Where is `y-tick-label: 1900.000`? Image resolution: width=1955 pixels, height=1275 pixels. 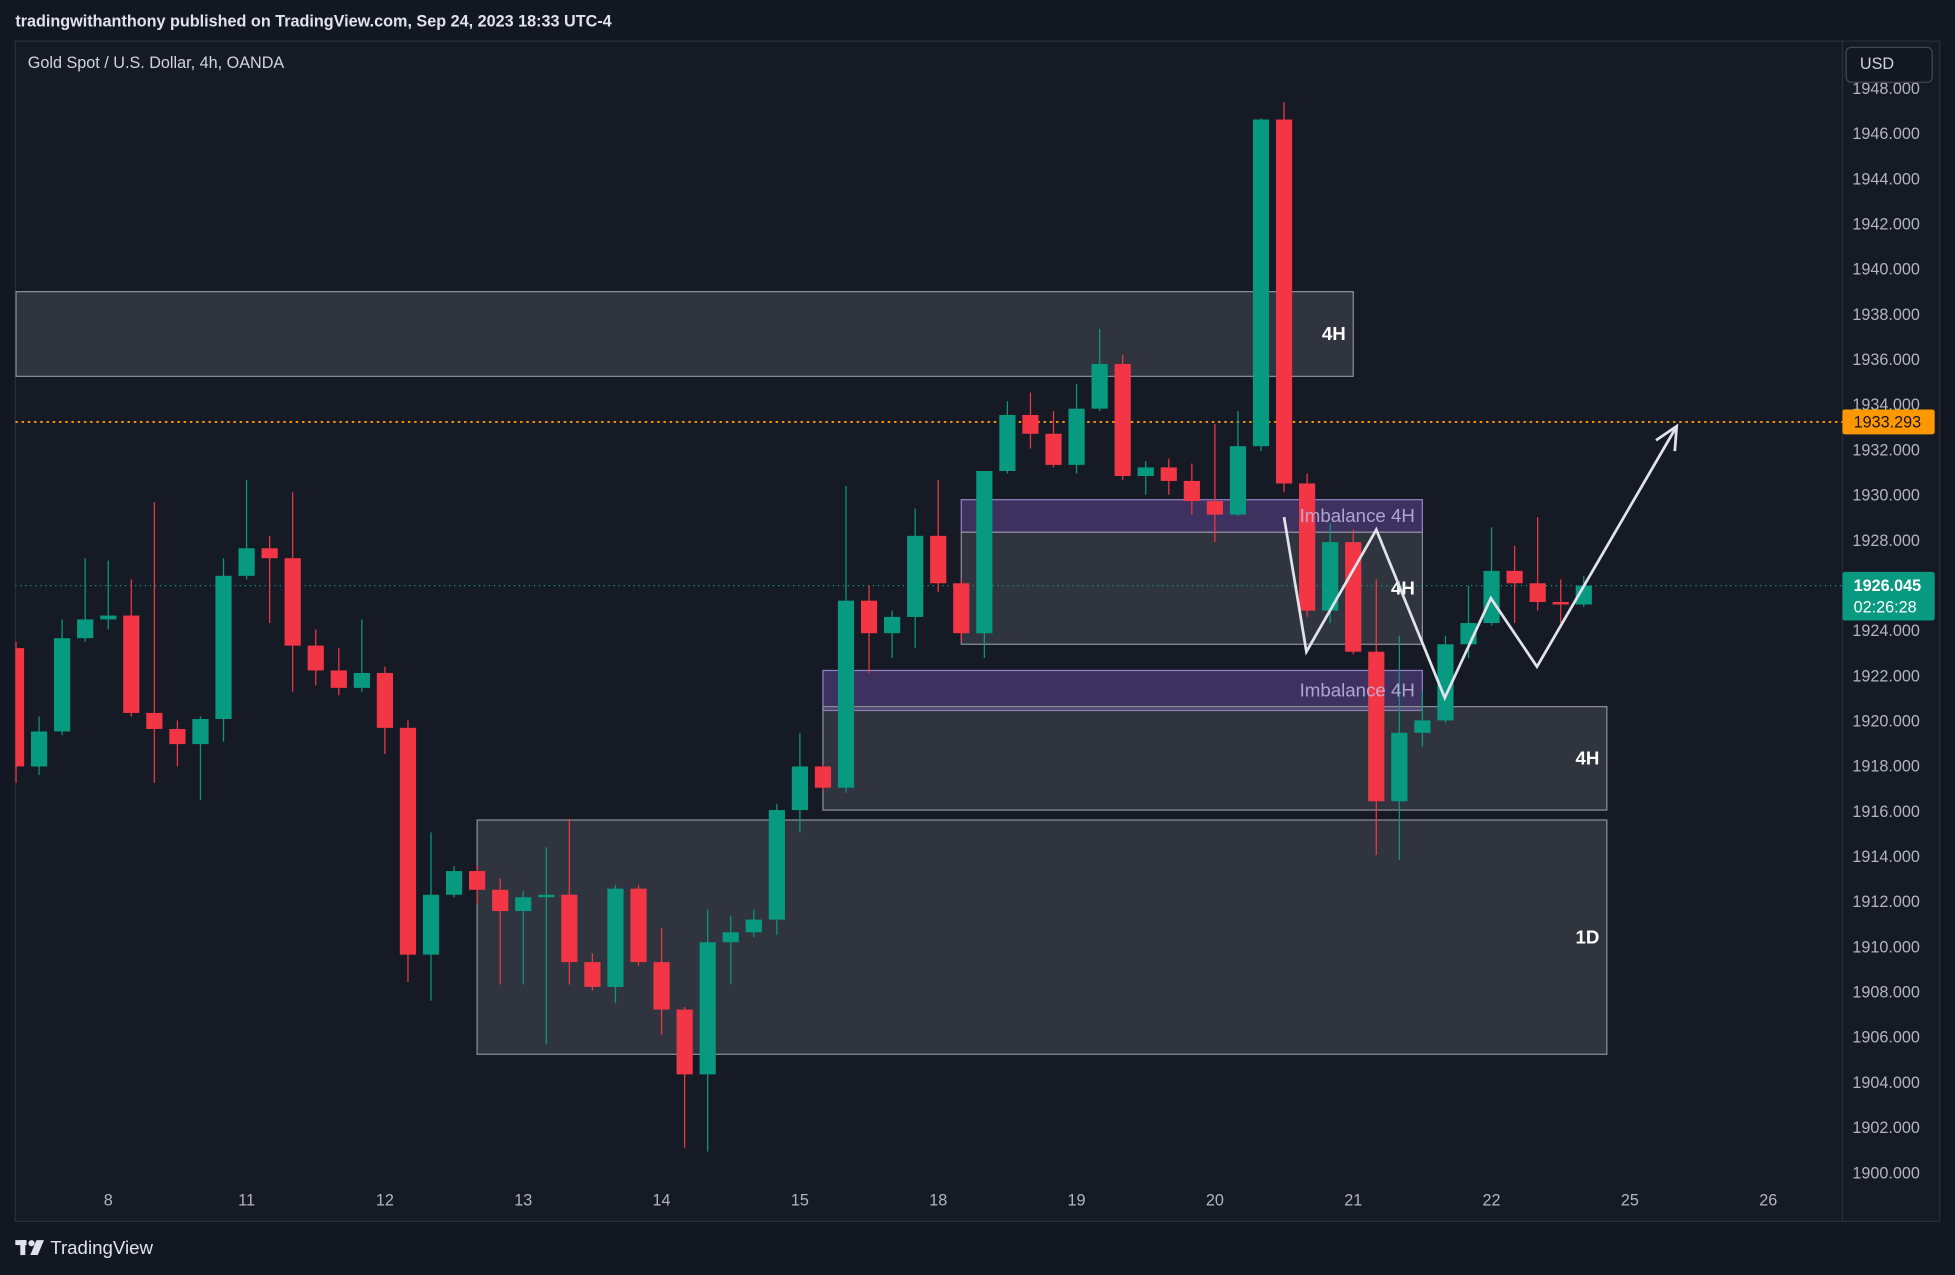 y-tick-label: 1900.000 is located at coordinates (1886, 1173).